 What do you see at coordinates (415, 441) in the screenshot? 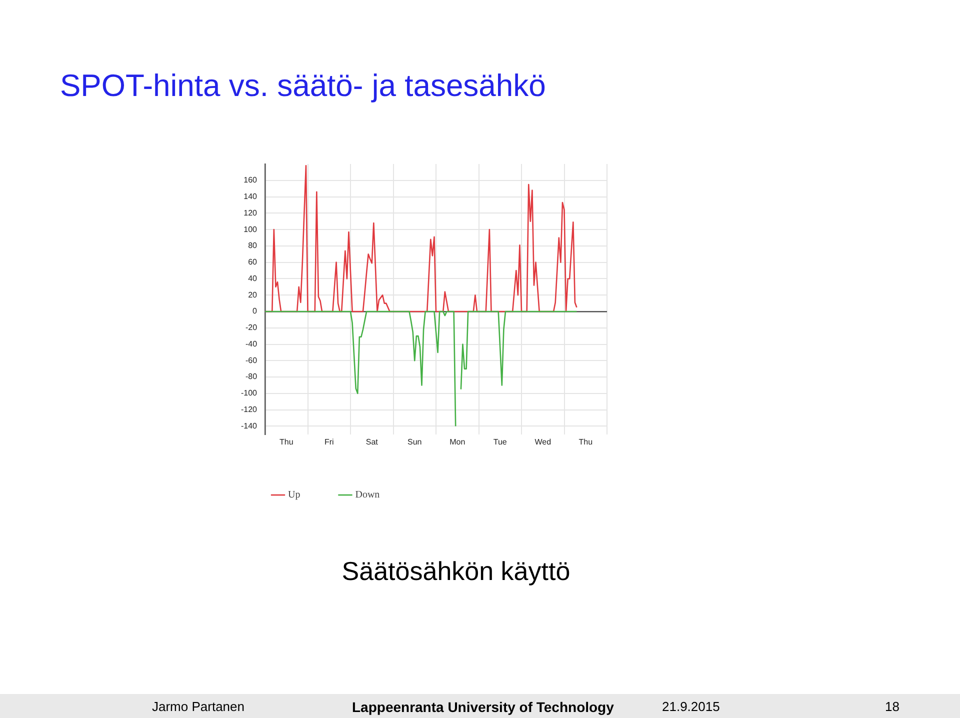
I see `x-tick-label: Sun` at bounding box center [415, 441].